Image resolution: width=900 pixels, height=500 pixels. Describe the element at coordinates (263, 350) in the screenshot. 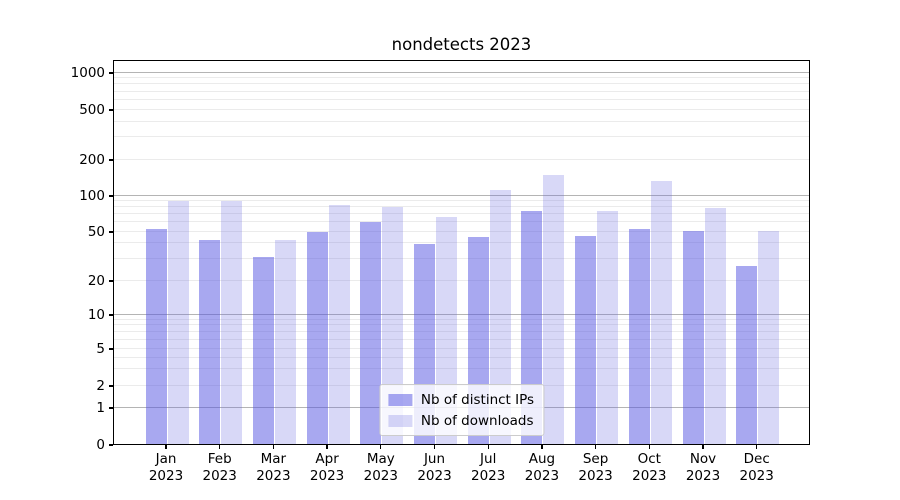

I see `bar-distinct-ips-mar` at that location.